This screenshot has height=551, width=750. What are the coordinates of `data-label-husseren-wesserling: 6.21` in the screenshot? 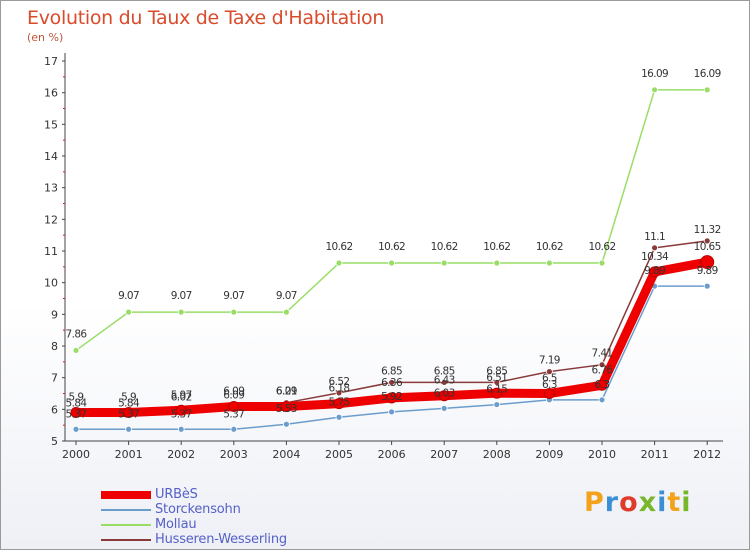 It's located at (286, 392).